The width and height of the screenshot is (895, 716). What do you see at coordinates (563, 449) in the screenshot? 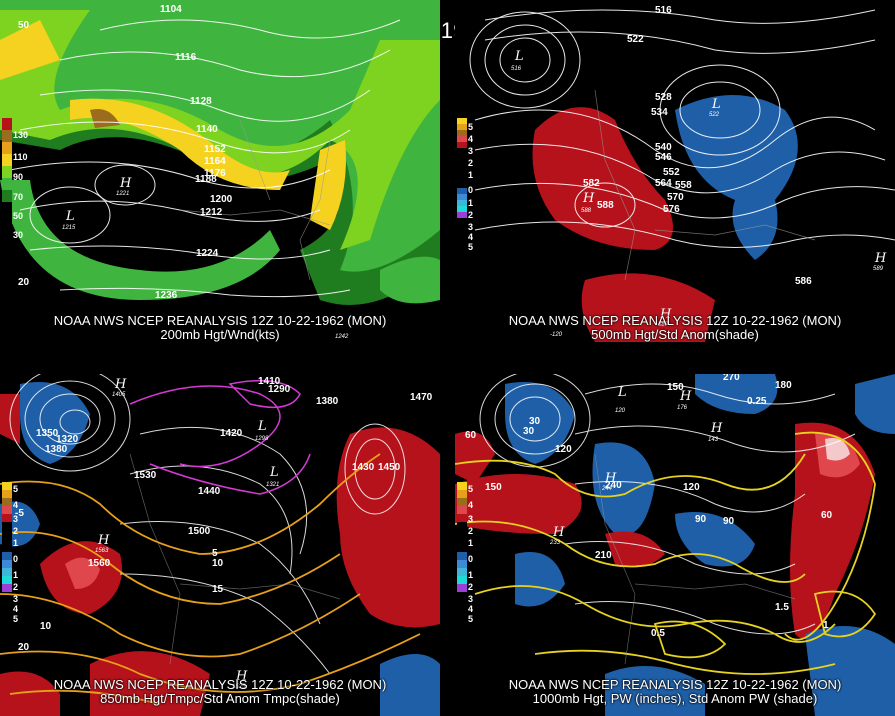
I see `contour-label: 120` at bounding box center [563, 449].